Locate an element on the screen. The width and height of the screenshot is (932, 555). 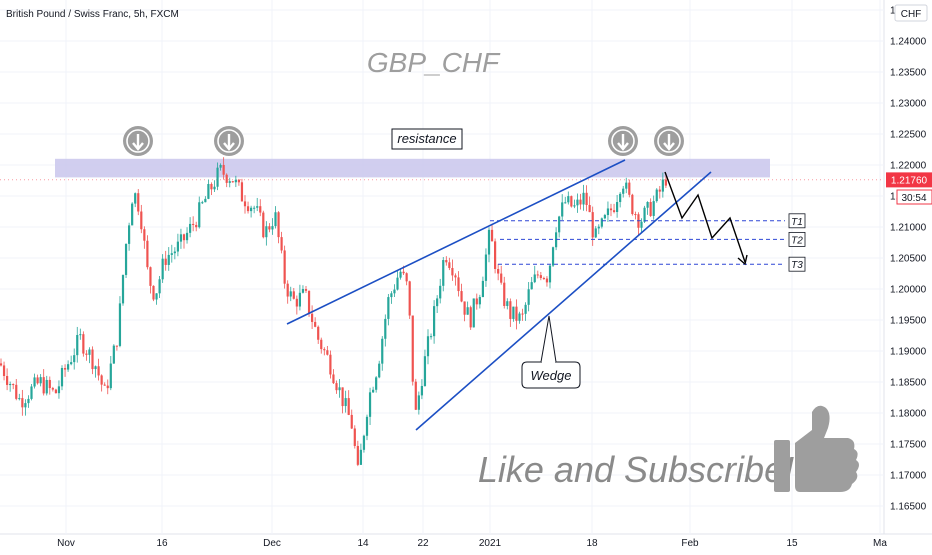
chart-header: British Pound / Swiss Franc, 5h, FXCM is located at coordinates (92, 14).